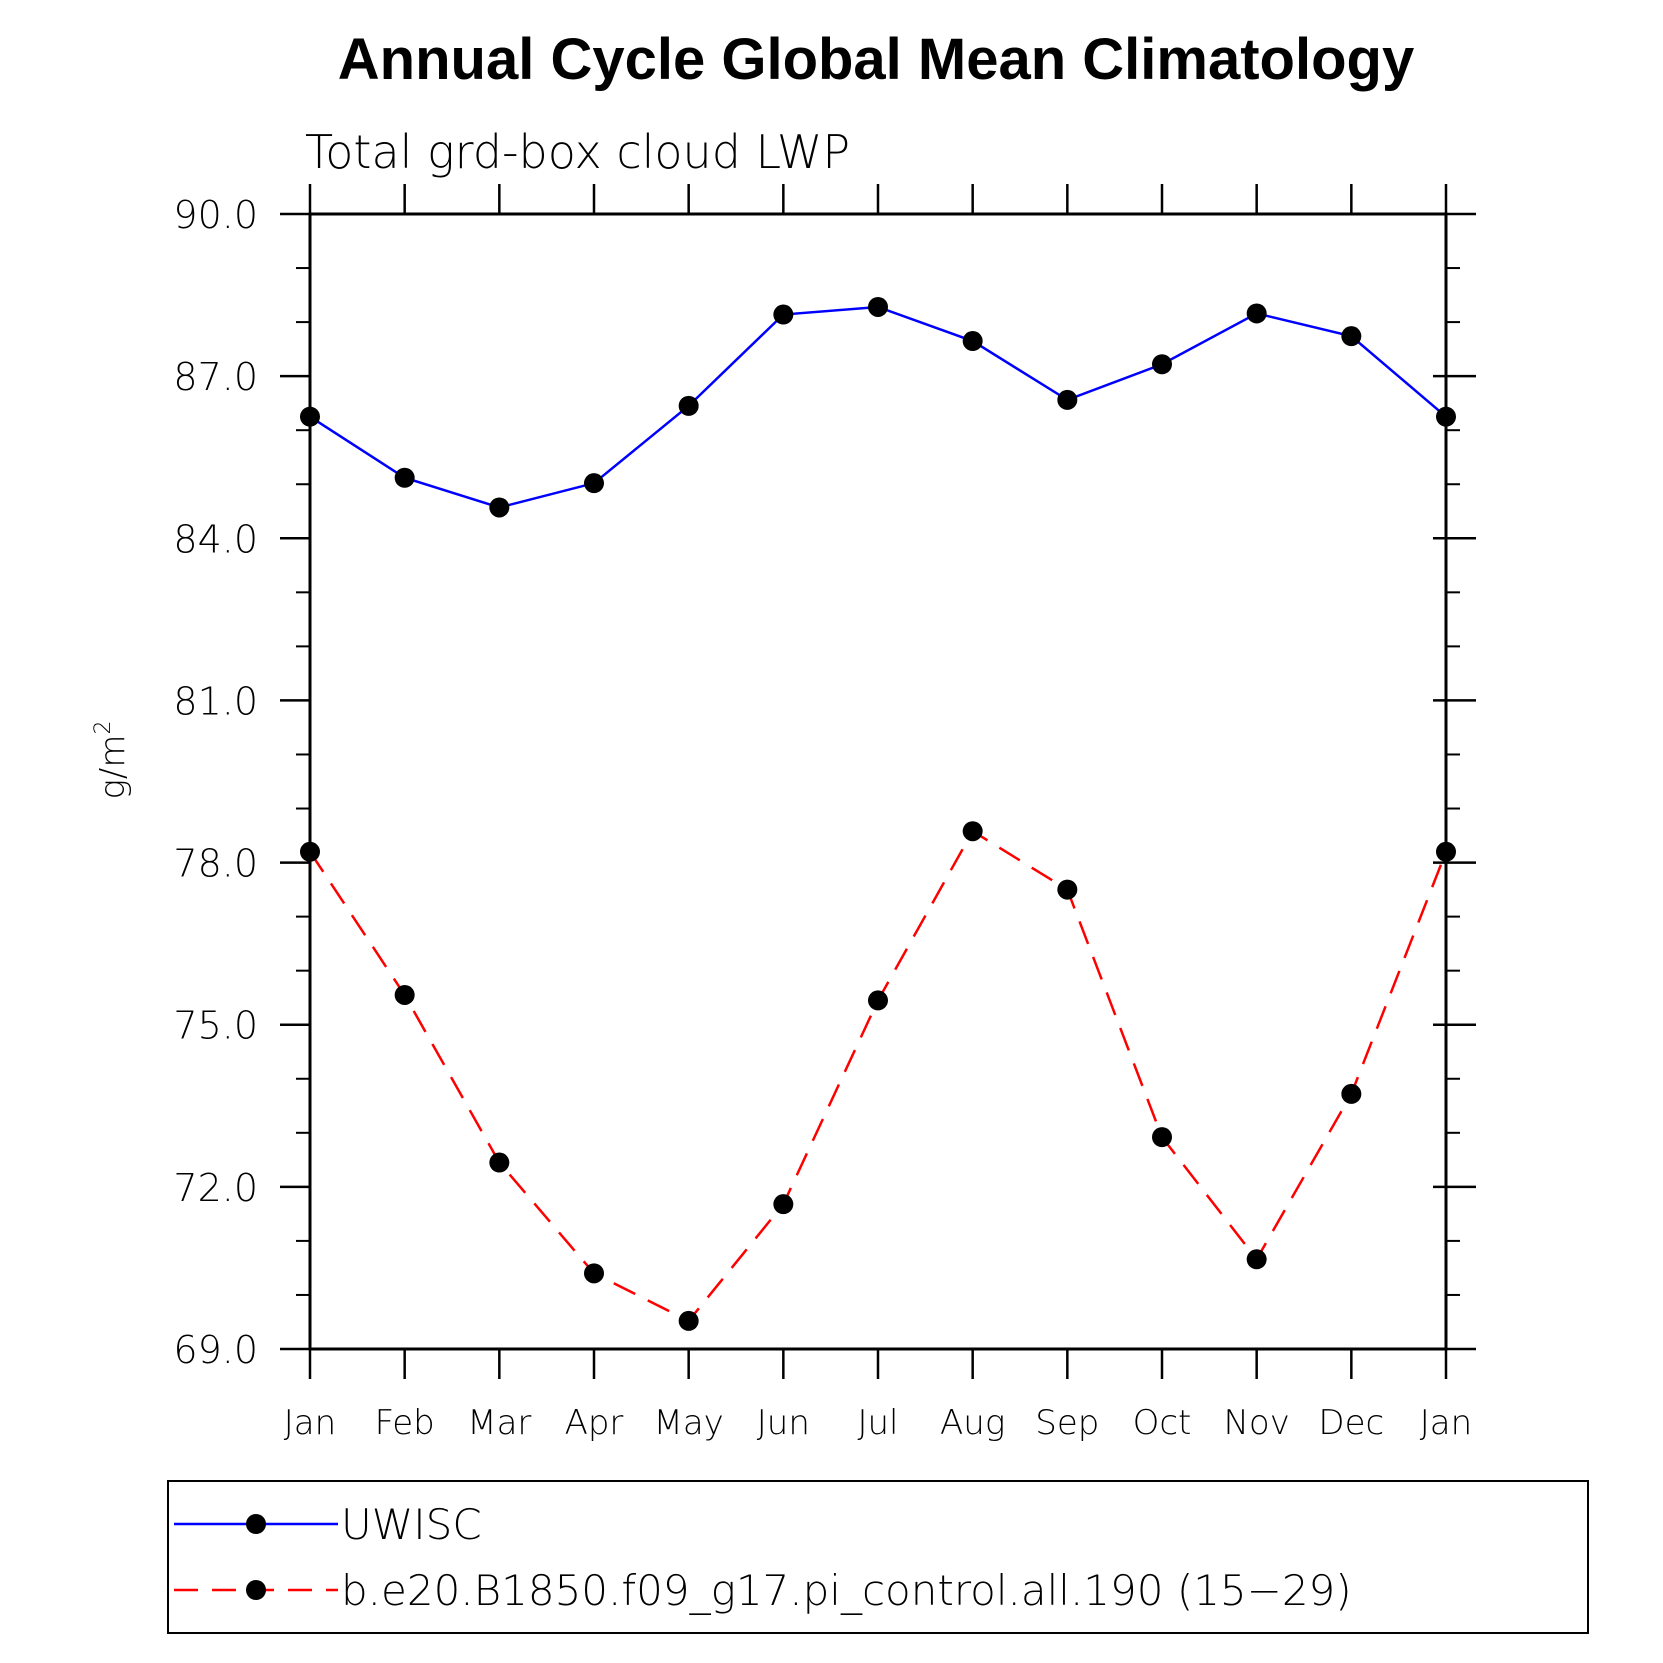 This screenshot has width=1663, height=1663. I want to click on x-tick-labels: Jan Feb Mar Apr May Jun Jul Aug Sep Oct Nov Dec Jan, so click(878, 1423).